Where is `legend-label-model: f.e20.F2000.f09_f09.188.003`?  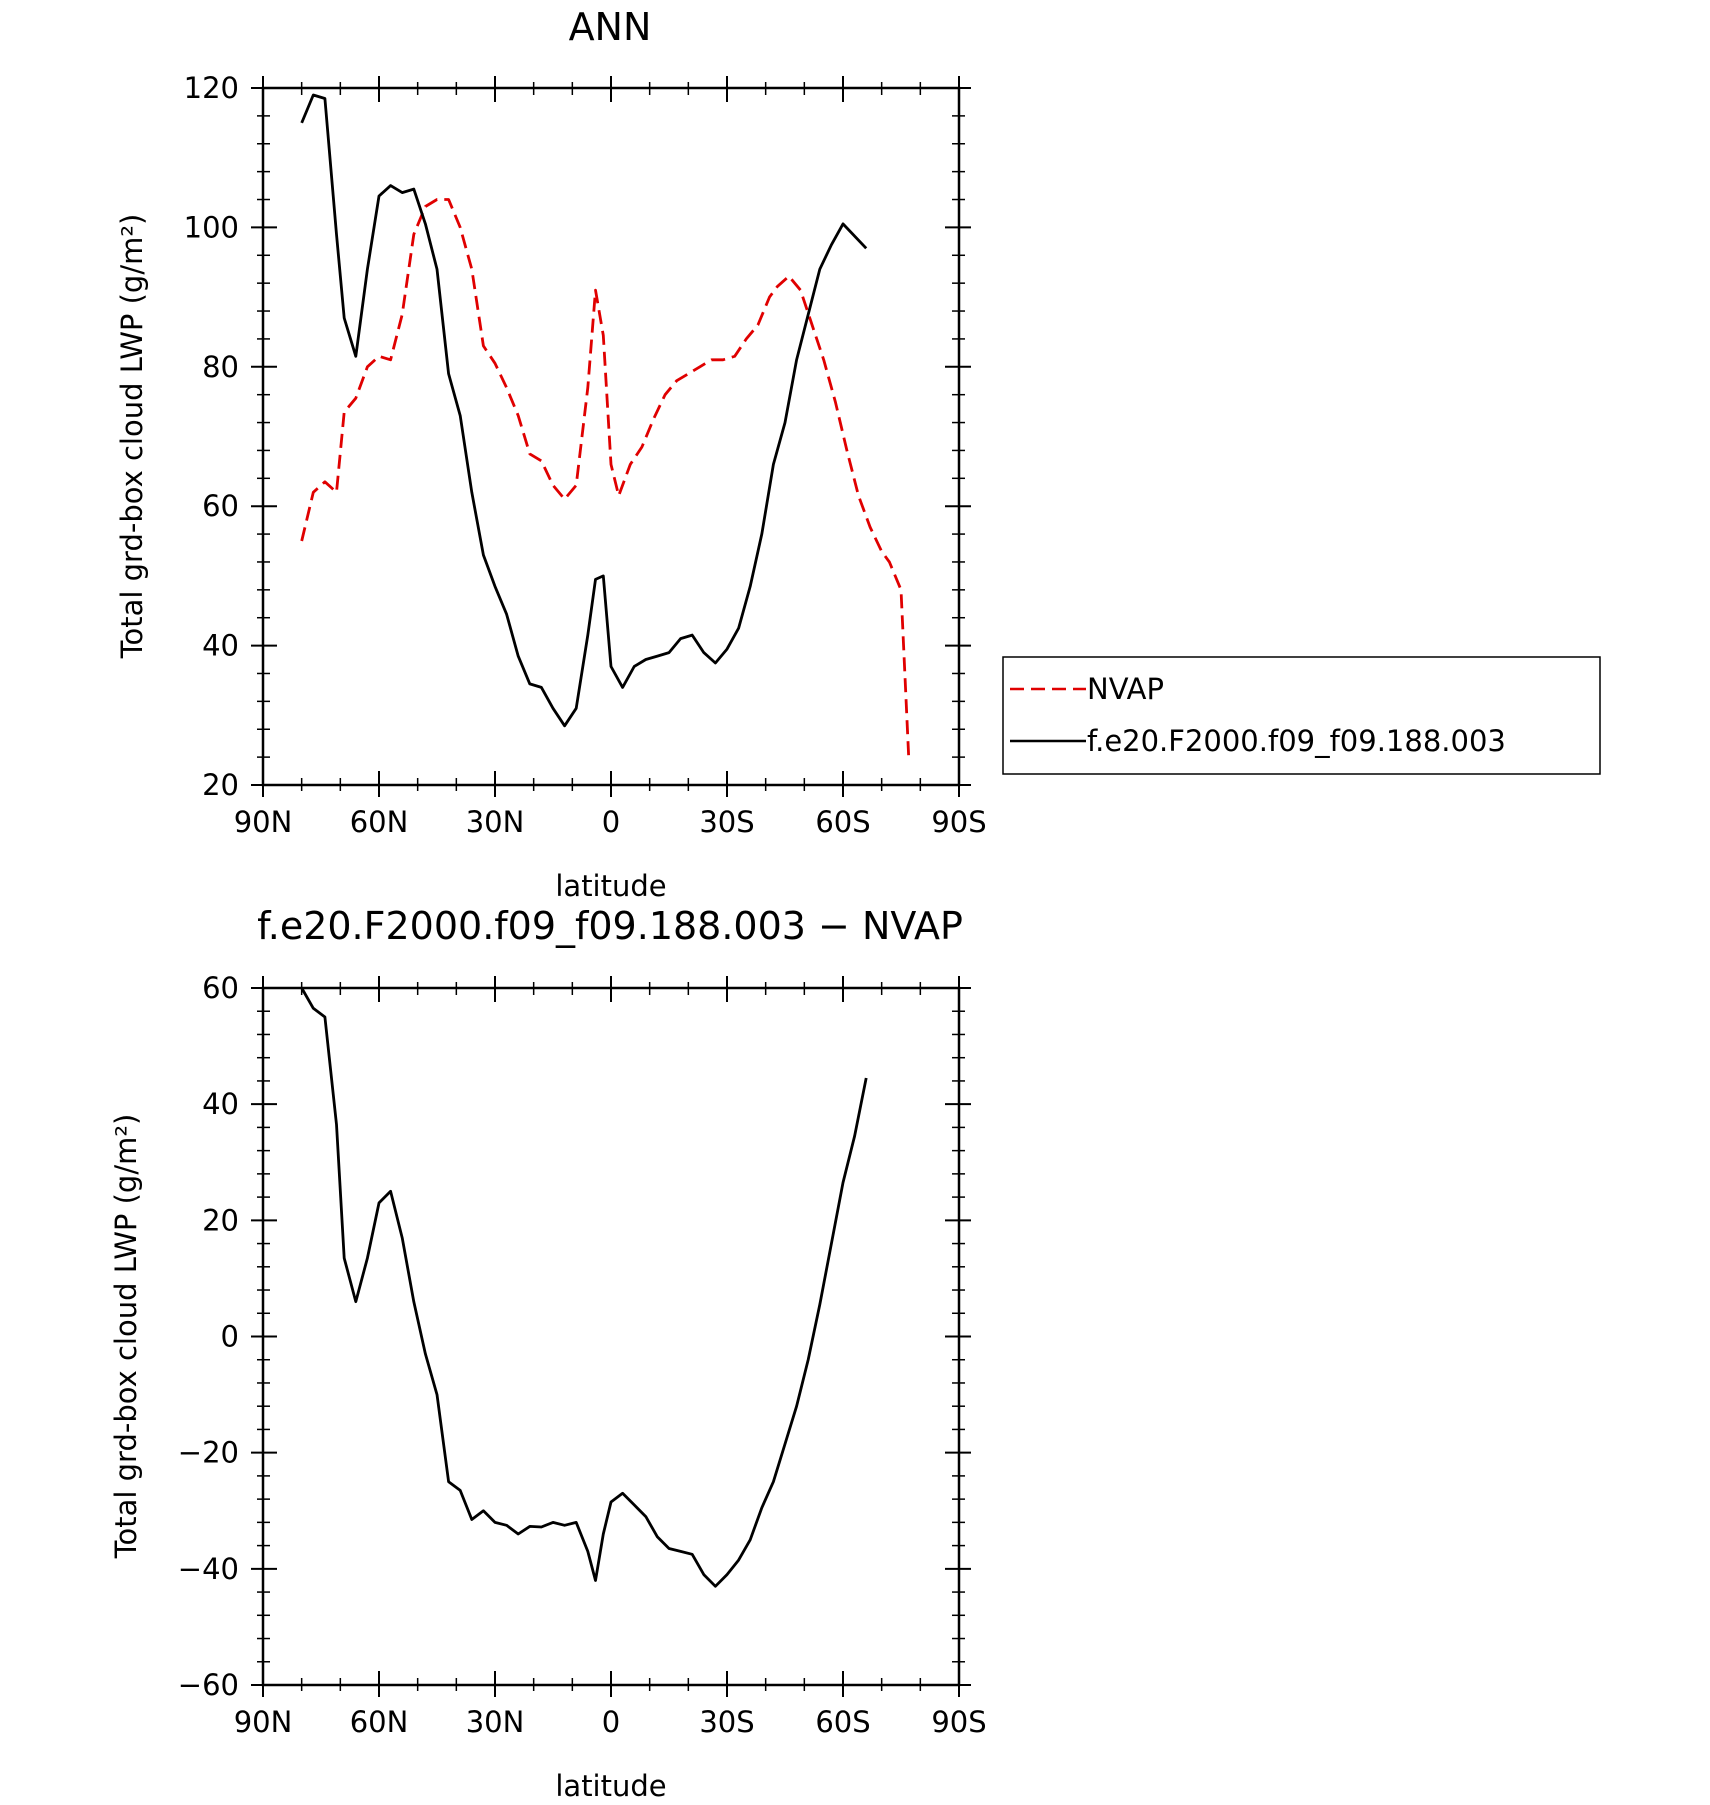 legend-label-model: f.e20.F2000.f09_f09.188.003 is located at coordinates (1296, 741).